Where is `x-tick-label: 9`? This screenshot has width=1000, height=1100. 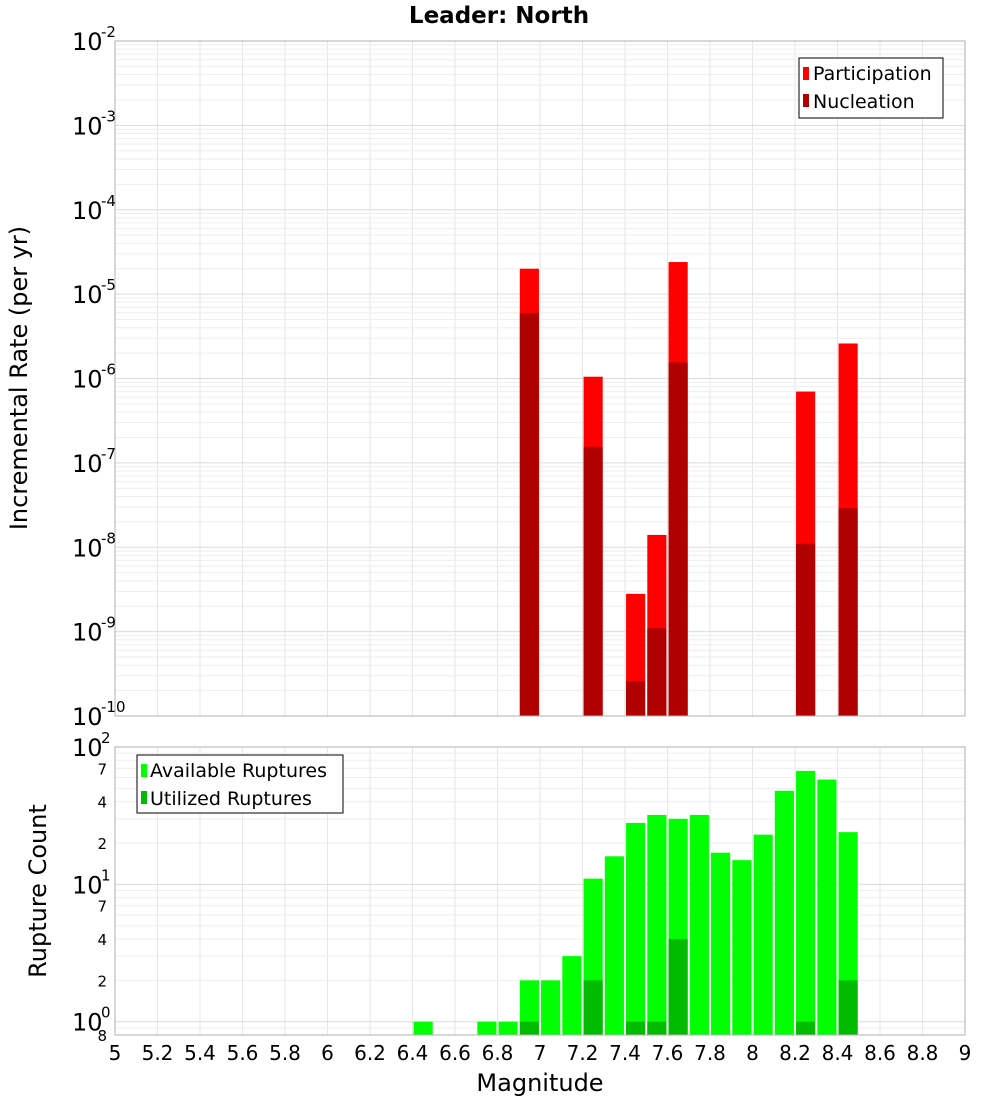 x-tick-label: 9 is located at coordinates (965, 1053).